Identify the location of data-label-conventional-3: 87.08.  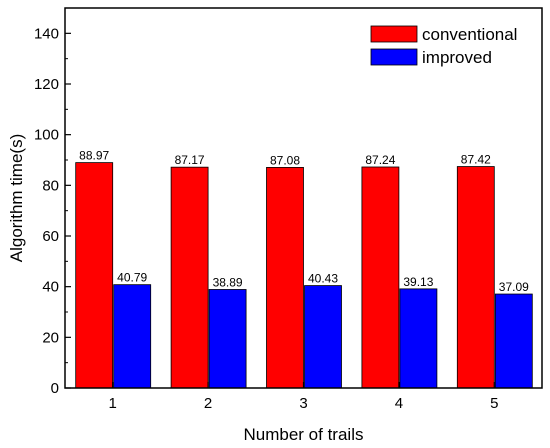
(285, 160).